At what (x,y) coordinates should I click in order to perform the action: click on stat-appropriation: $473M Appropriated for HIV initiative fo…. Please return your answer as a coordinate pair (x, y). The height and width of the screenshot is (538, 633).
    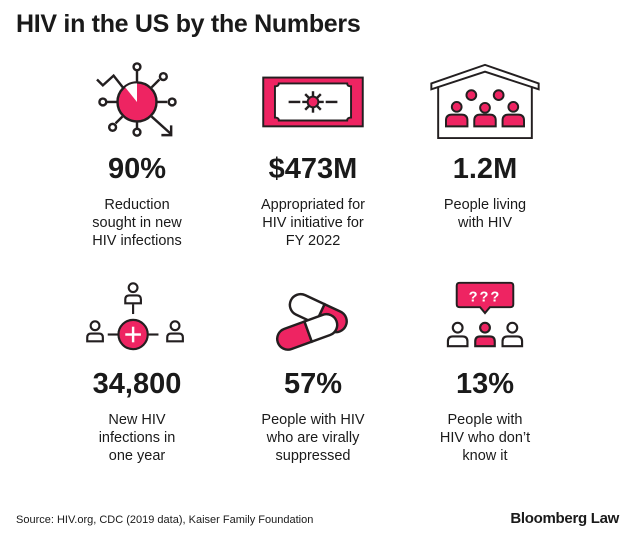
    Looking at the image, I should click on (313, 155).